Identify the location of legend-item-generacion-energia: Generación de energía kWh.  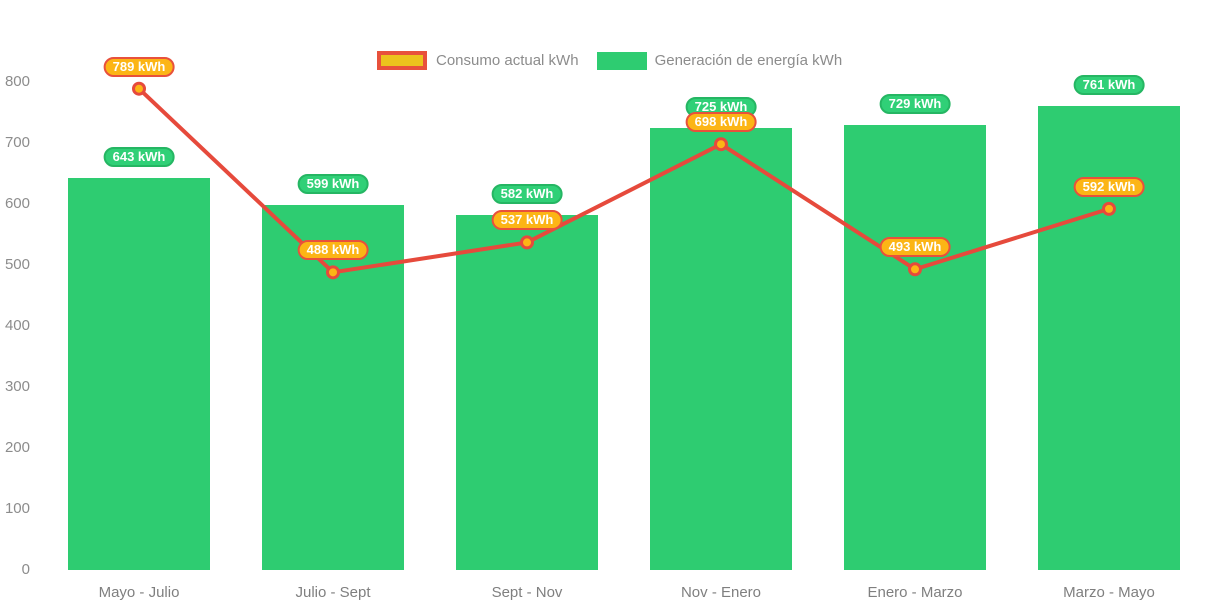
(719, 60).